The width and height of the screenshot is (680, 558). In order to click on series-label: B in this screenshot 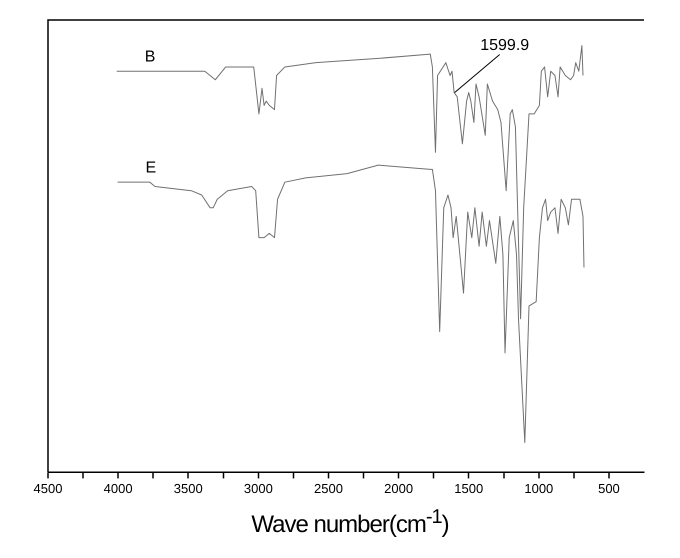, I will do `click(150, 57)`.